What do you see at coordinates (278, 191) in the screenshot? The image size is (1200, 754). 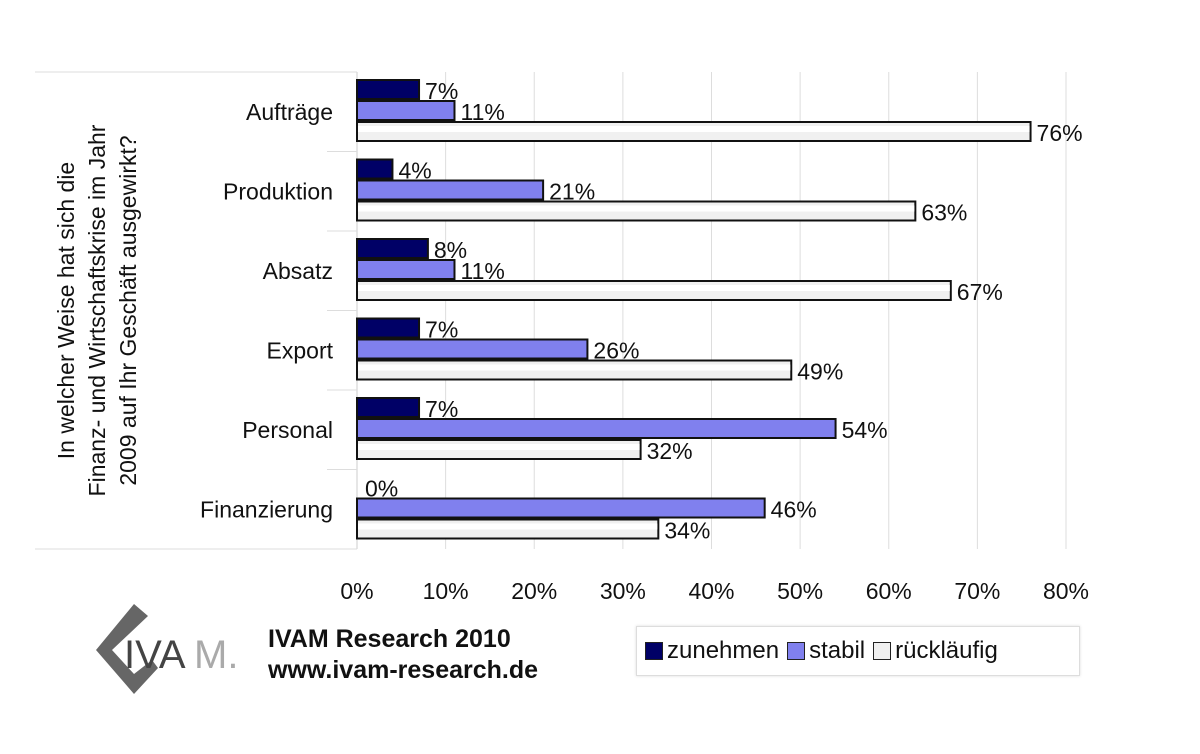 I see `category-label: Produktion` at bounding box center [278, 191].